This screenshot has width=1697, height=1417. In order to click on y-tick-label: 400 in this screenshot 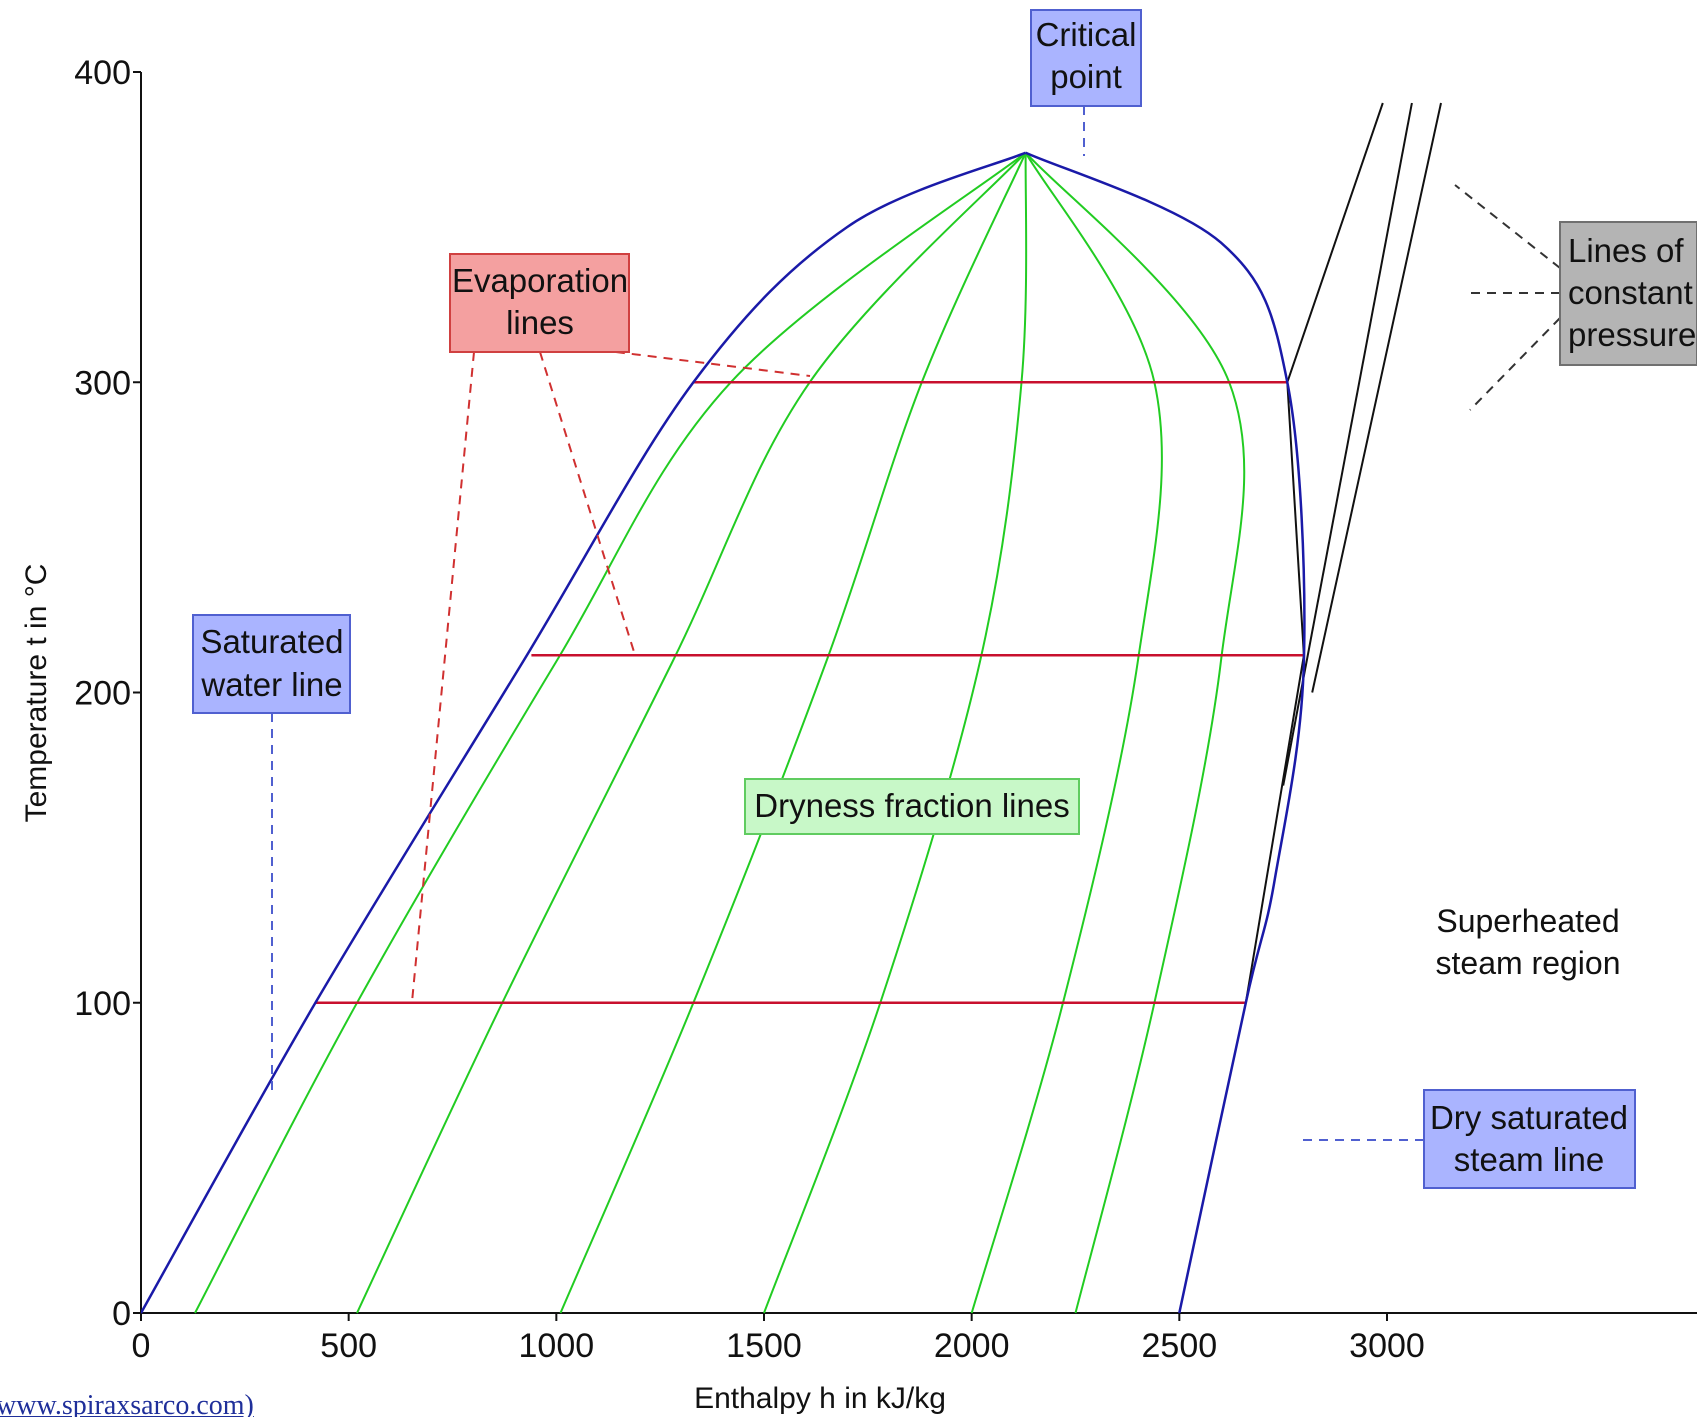, I will do `click(102, 73)`.